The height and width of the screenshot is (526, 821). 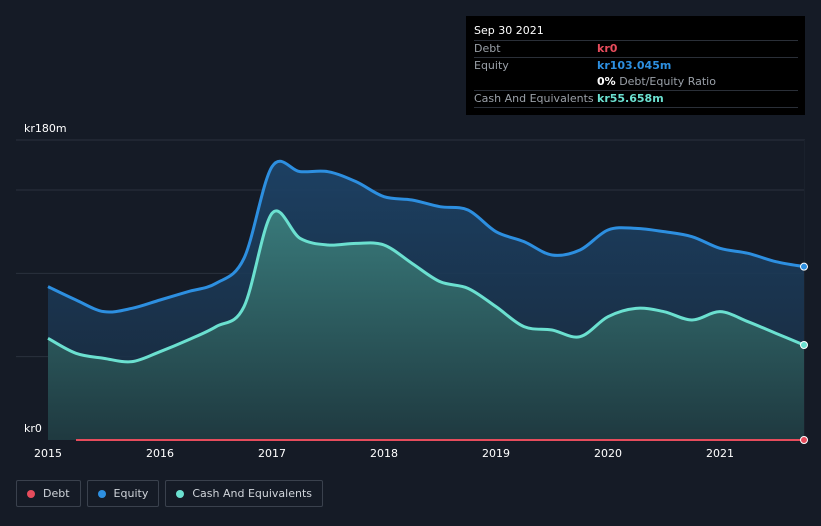 I want to click on legend-item-cash: Cash And Equivalents, so click(x=244, y=493).